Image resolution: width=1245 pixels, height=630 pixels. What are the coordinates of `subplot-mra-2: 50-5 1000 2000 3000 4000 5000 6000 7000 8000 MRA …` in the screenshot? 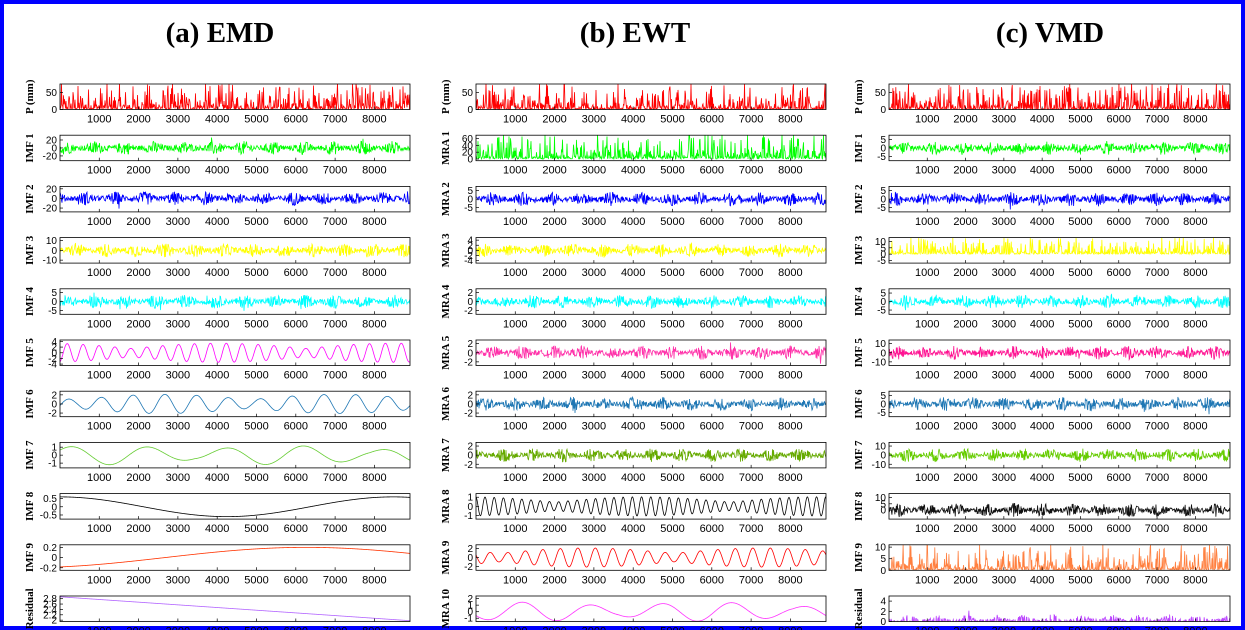 It's located at (633, 205).